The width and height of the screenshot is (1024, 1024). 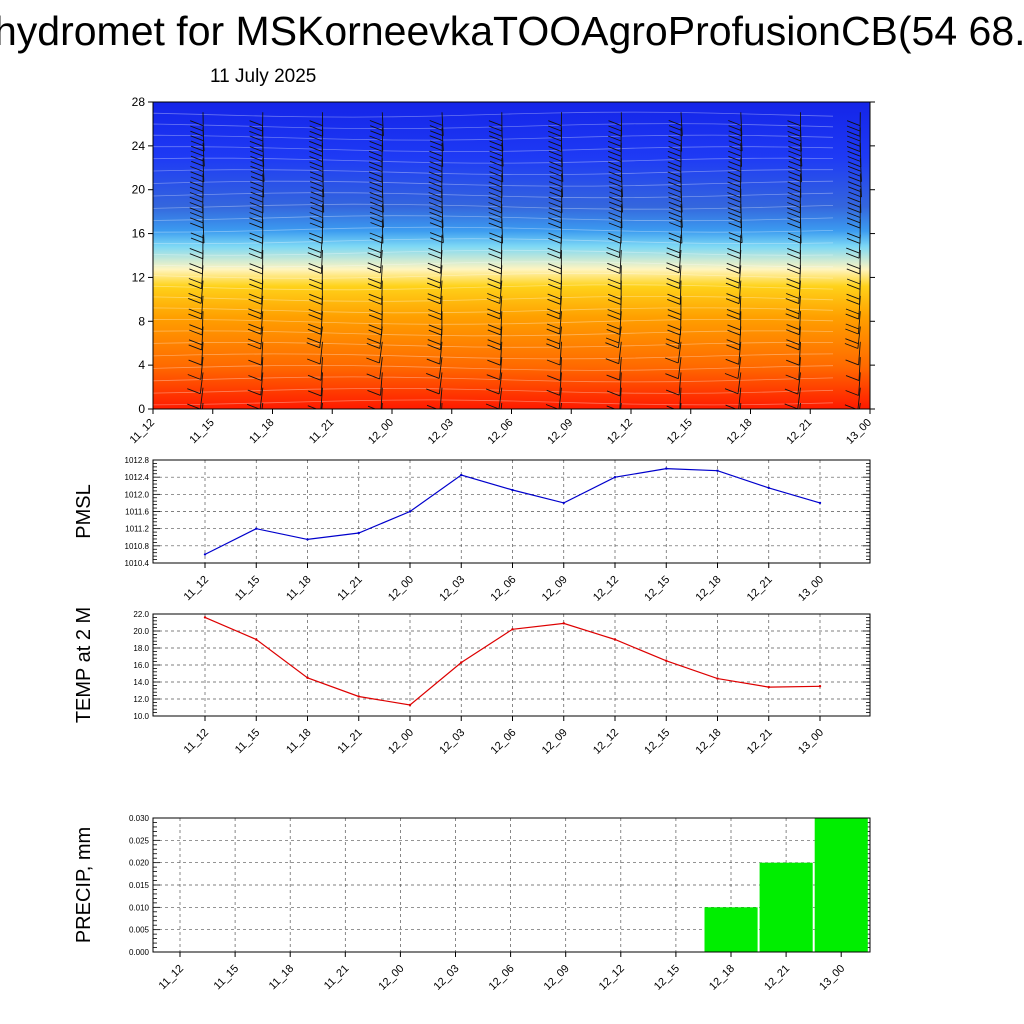 What do you see at coordinates (139, 277) in the screenshot?
I see `y-tick-label: 12` at bounding box center [139, 277].